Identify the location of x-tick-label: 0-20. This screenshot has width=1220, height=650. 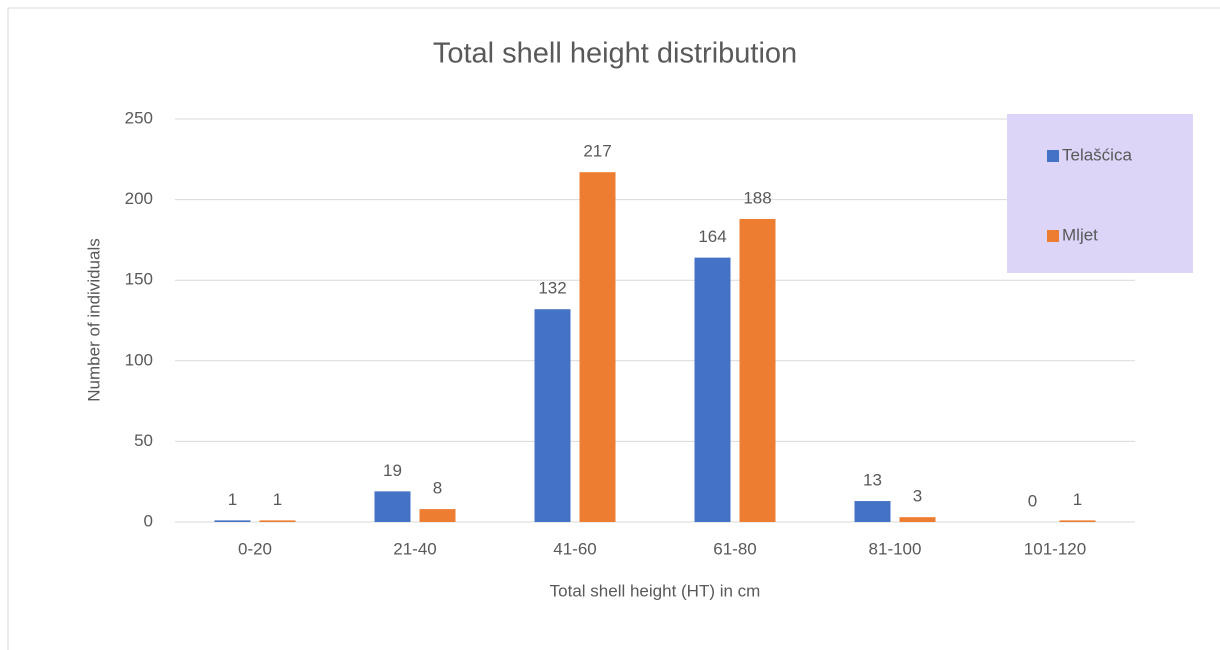
(255, 548).